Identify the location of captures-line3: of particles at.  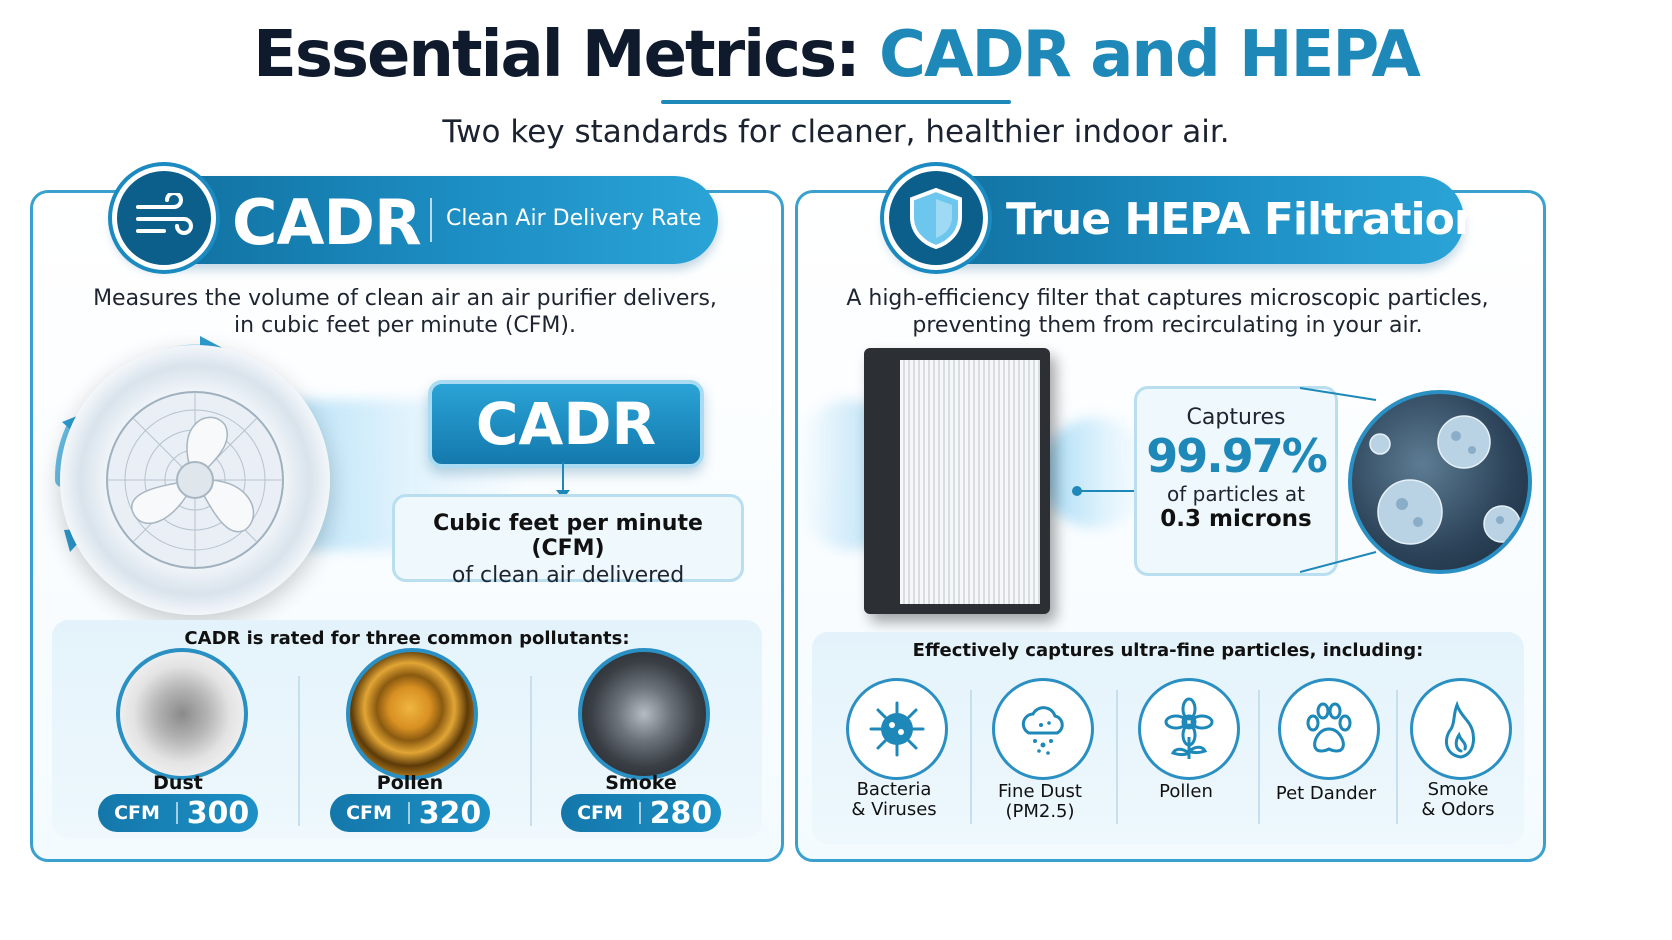
(1236, 494).